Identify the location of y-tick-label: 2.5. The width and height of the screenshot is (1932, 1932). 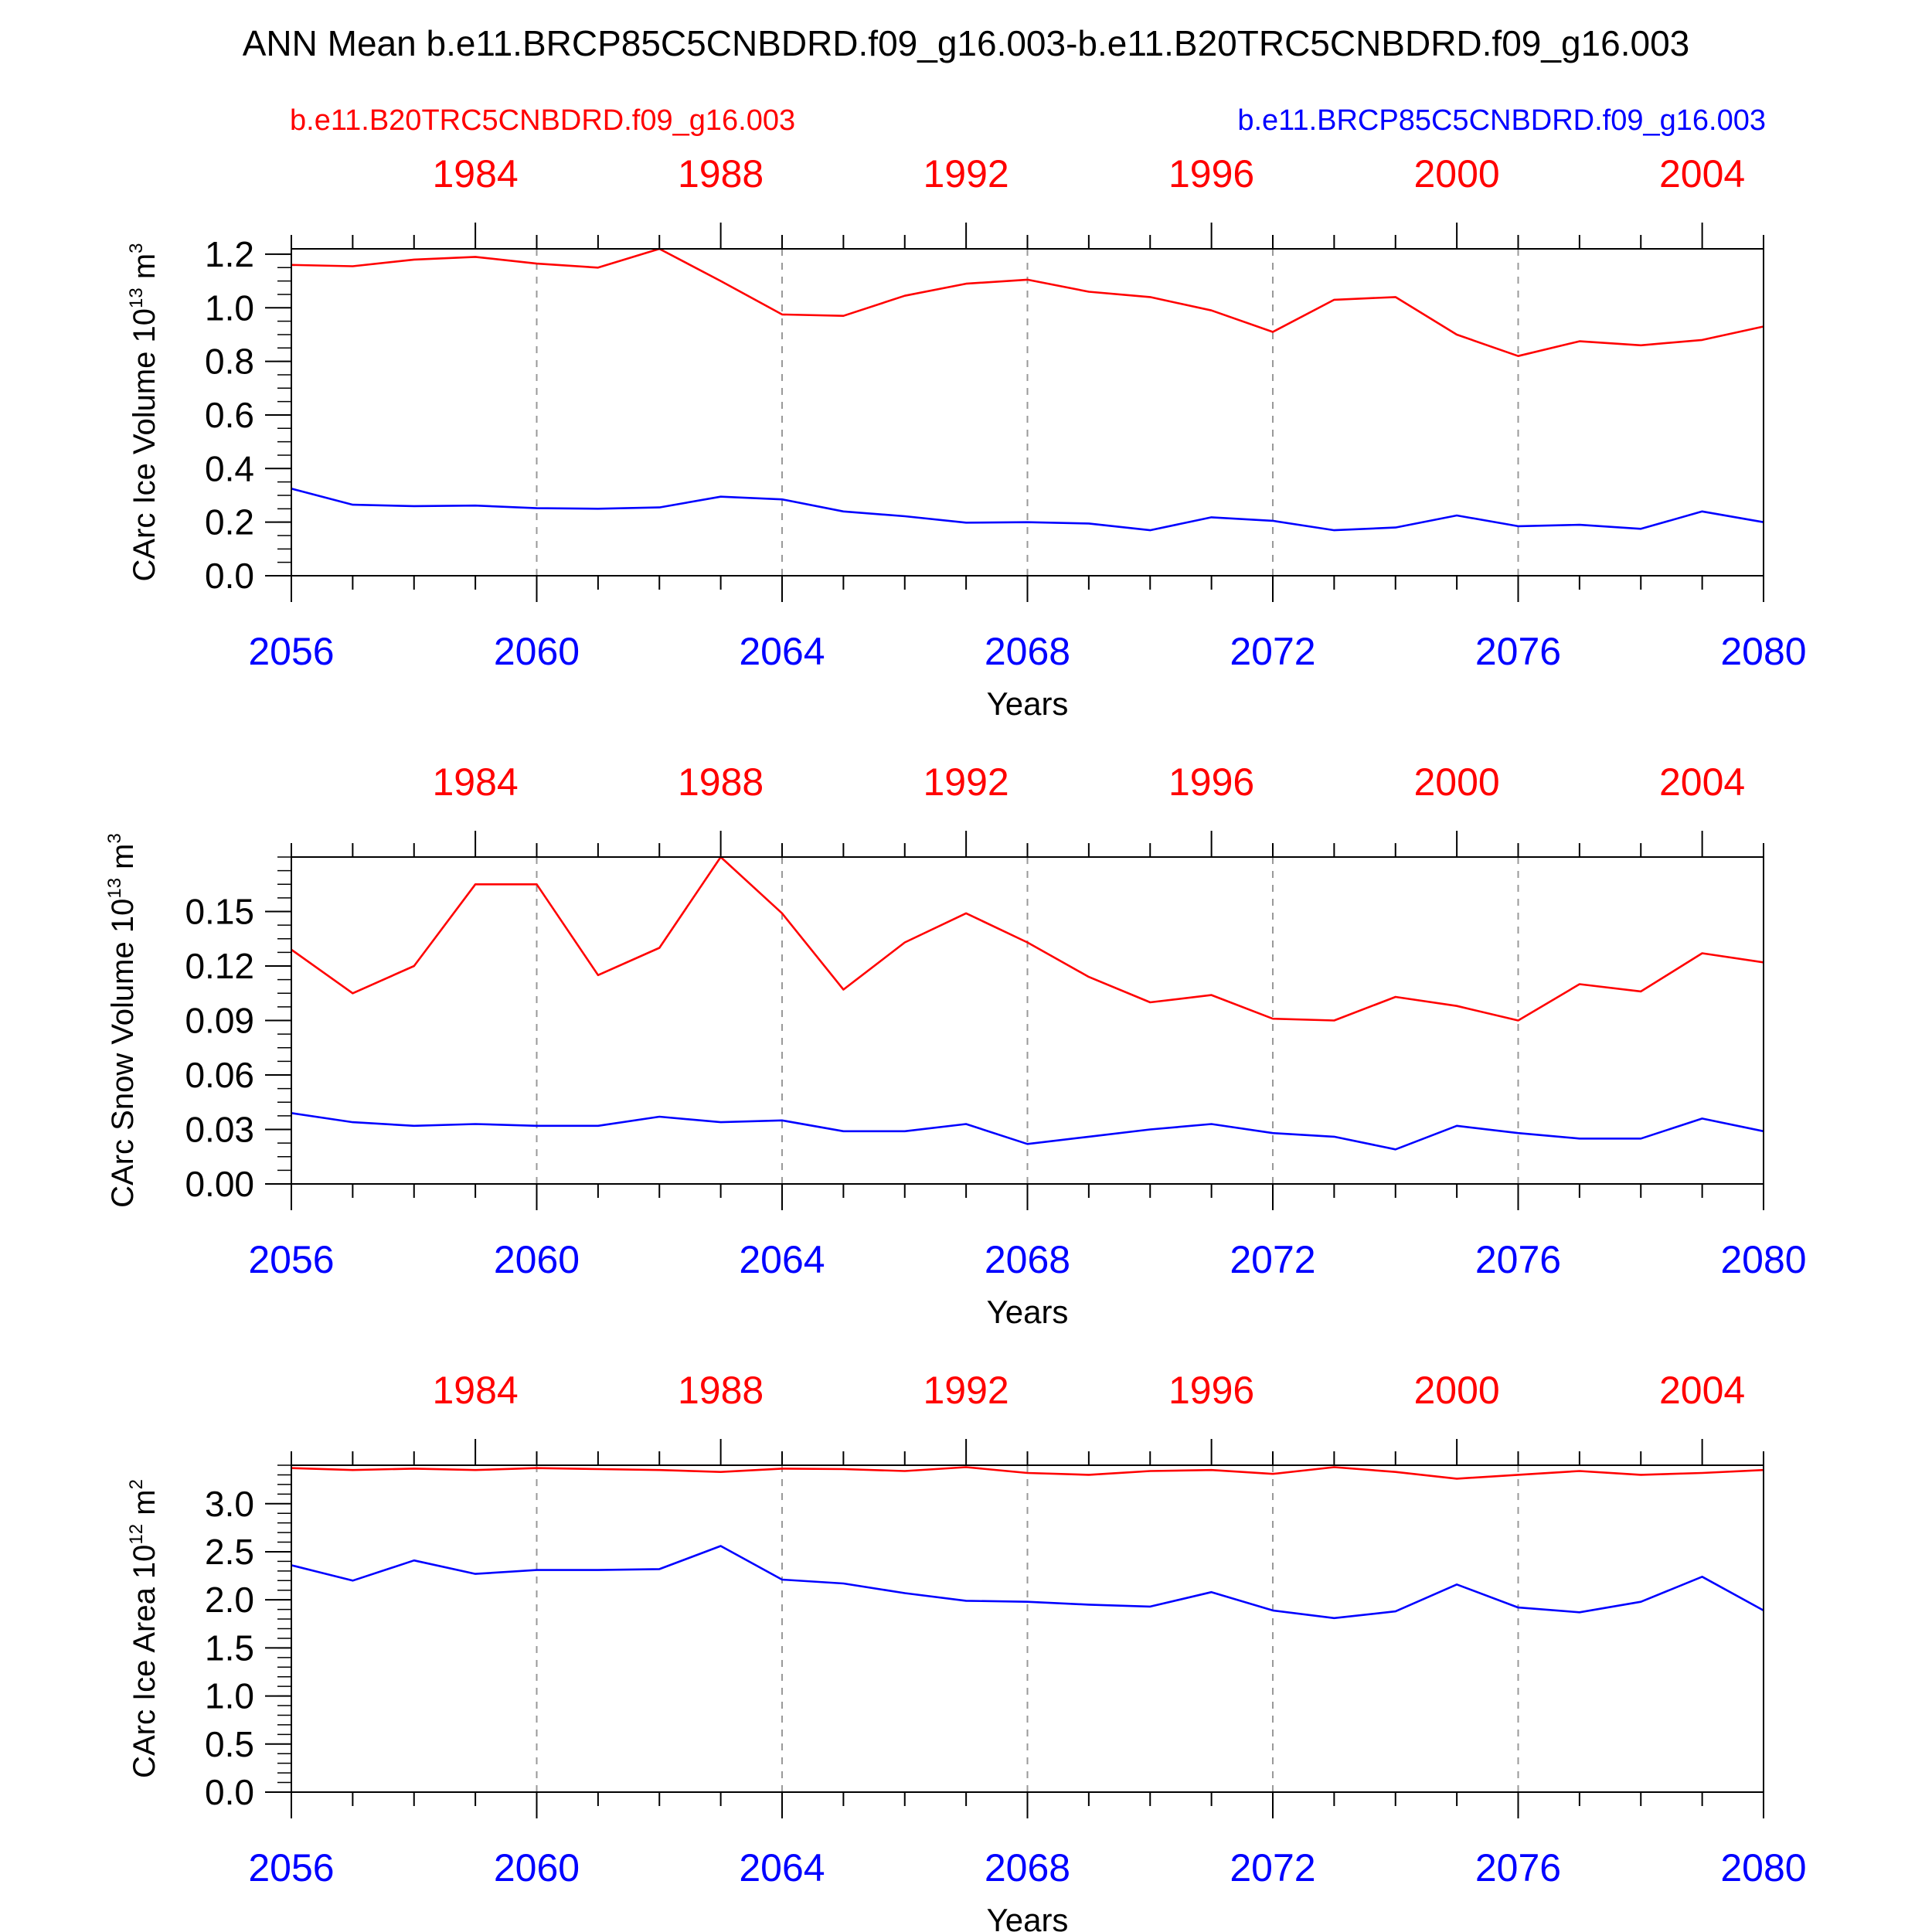
(230, 1552).